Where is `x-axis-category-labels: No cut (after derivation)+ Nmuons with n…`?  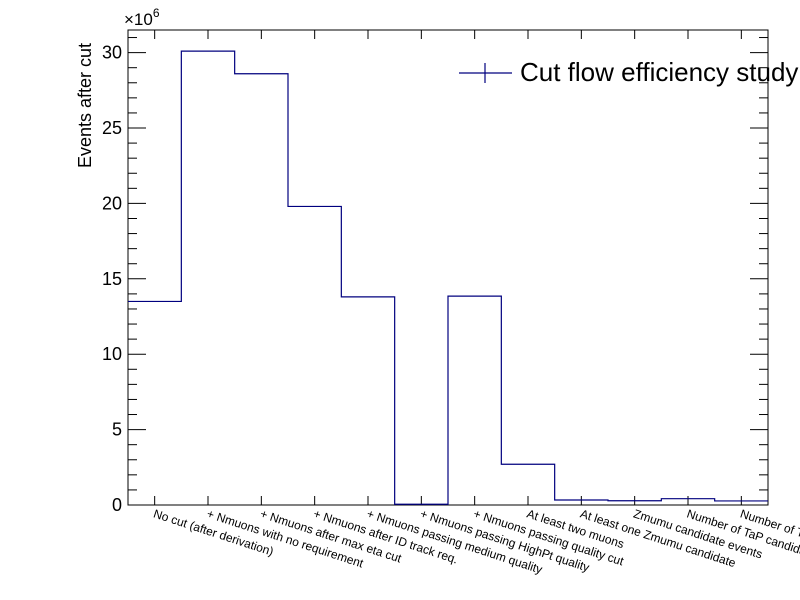
x-axis-category-labels: No cut (after derivation)+ Nmuons with n… is located at coordinates (476, 542).